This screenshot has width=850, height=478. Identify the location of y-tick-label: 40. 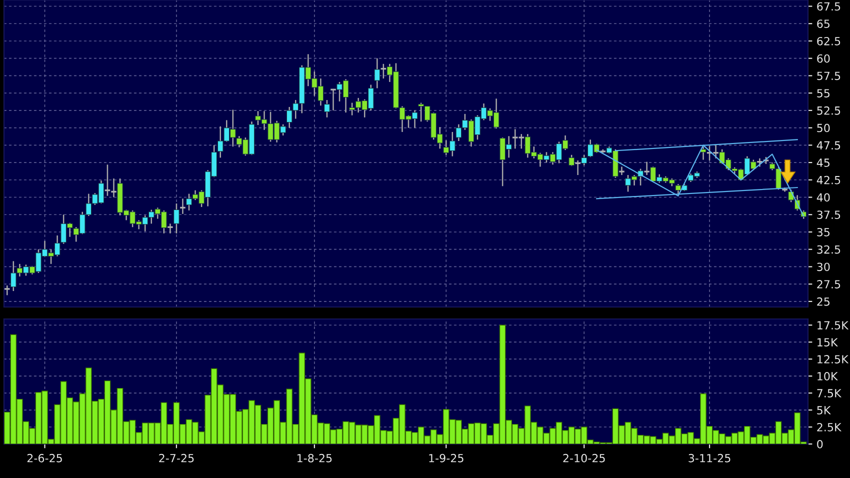
(823, 197).